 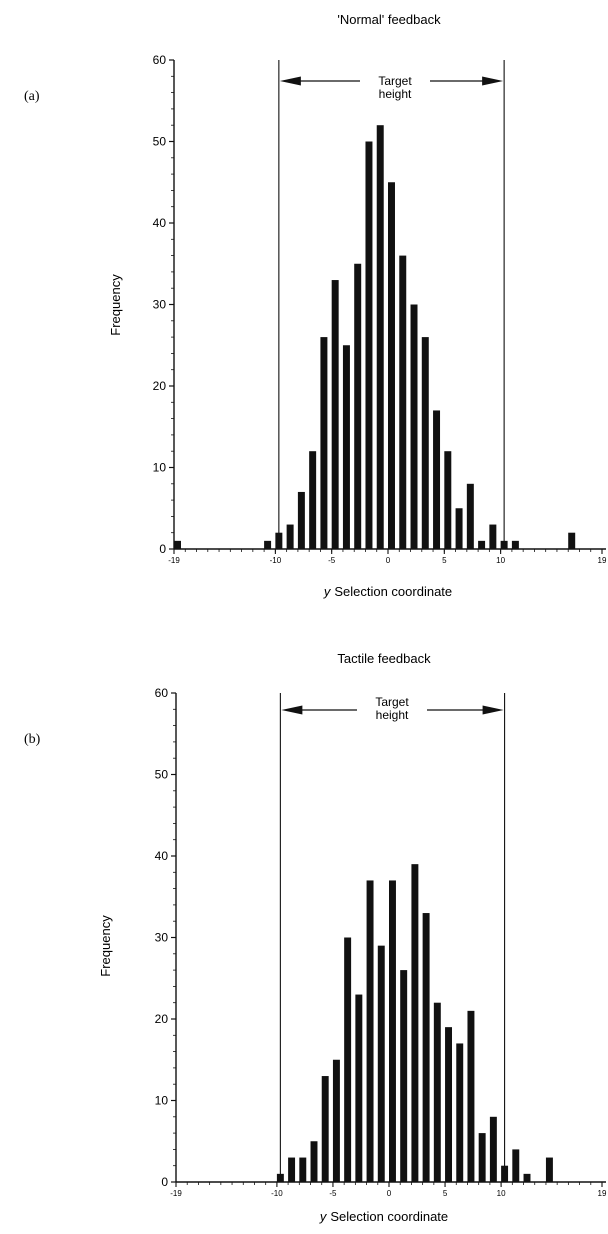 What do you see at coordinates (501, 1193) in the screenshot?
I see `x-tick-label-b: 10` at bounding box center [501, 1193].